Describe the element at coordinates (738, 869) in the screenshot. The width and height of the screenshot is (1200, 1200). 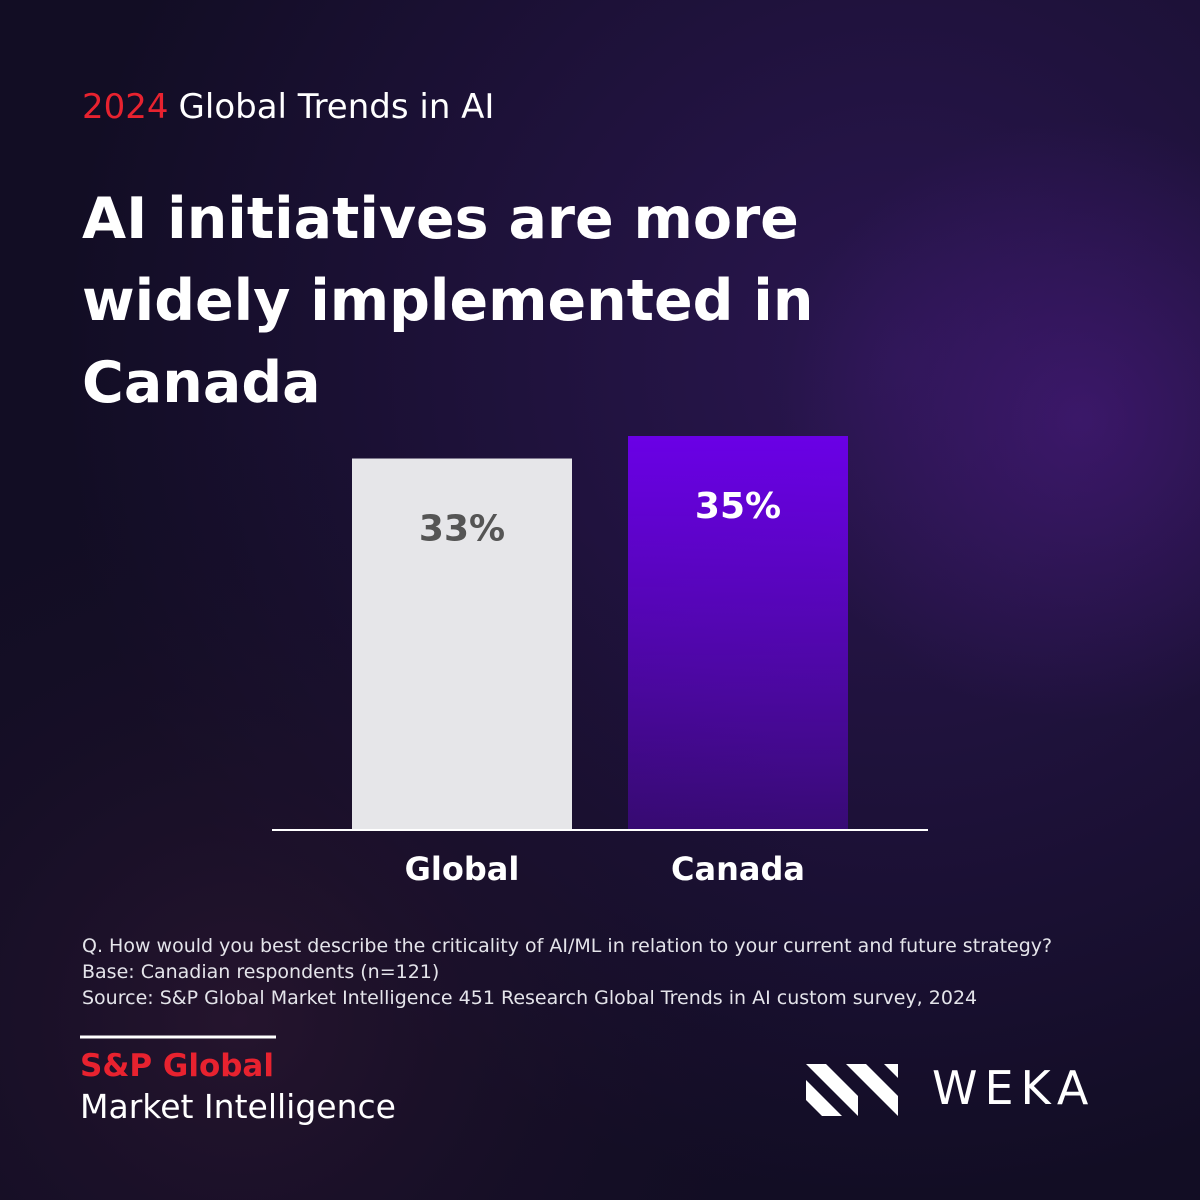
I see `x-tick-label: Canada` at that location.